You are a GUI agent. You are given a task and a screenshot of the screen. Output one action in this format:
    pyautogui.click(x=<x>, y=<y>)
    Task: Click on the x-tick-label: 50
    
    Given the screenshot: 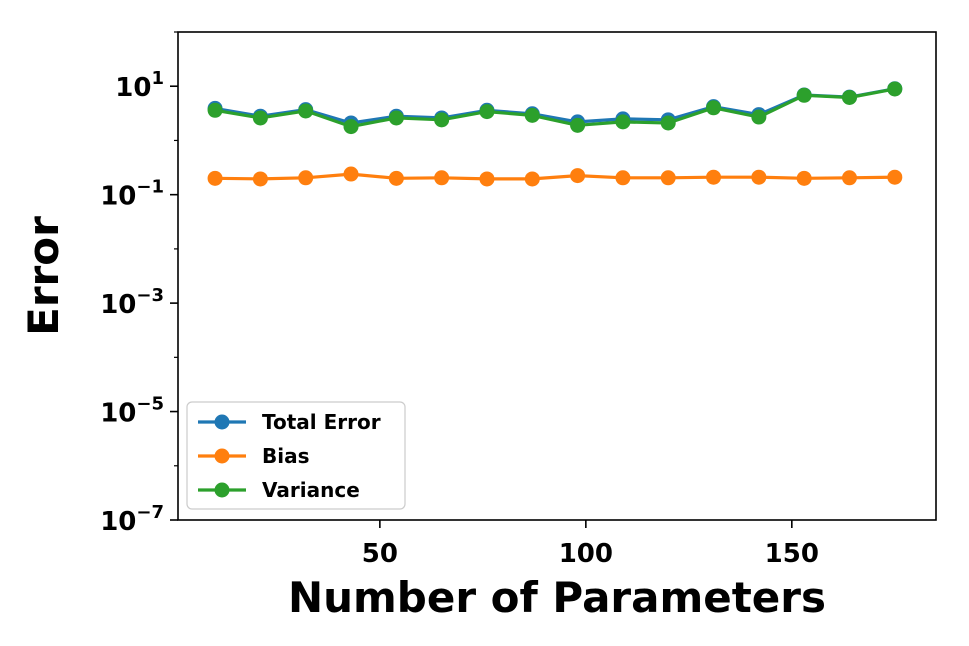 What is the action you would take?
    pyautogui.click(x=380, y=554)
    